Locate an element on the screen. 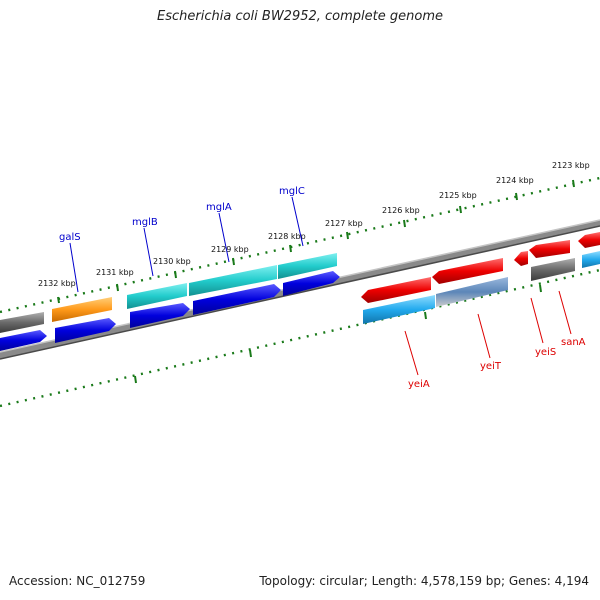 The height and width of the screenshot is (600, 600). cds-gray-left-upper is located at coordinates (22, 322).